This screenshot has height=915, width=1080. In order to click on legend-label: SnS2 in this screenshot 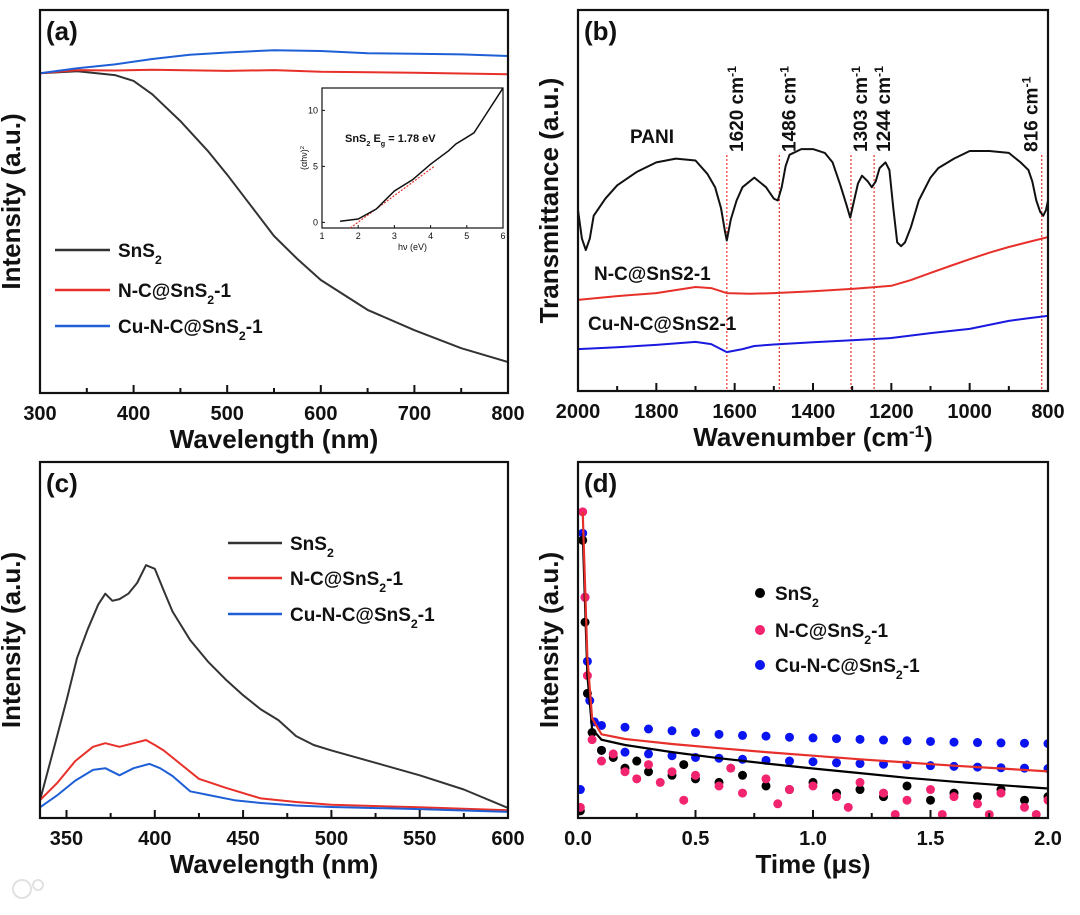, I will do `click(312, 547)`.